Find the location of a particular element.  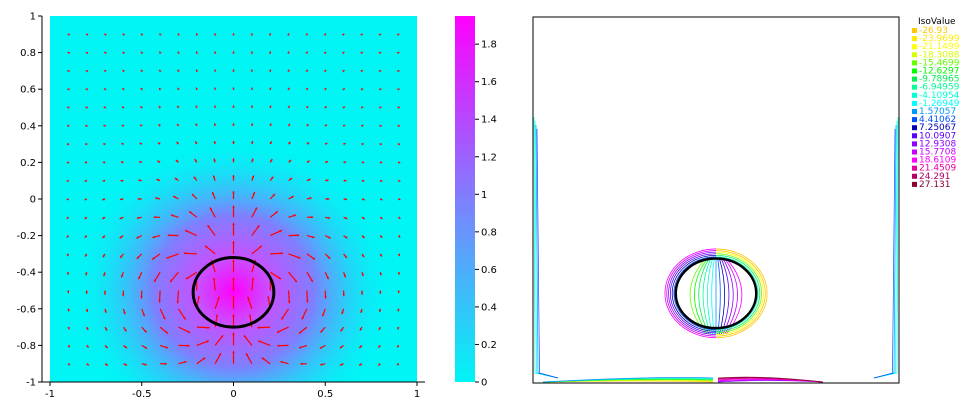

y-tick-label: -0.4 is located at coordinates (26, 273).